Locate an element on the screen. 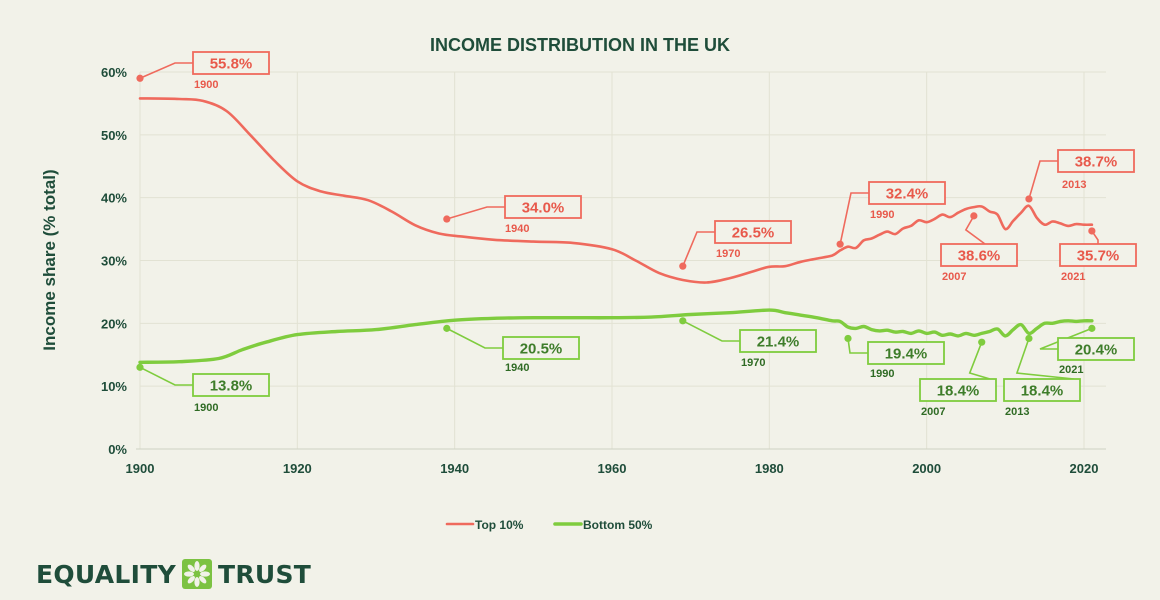 The height and width of the screenshot is (600, 1160). legend: Top 10% Bottom 50% is located at coordinates (549, 525).